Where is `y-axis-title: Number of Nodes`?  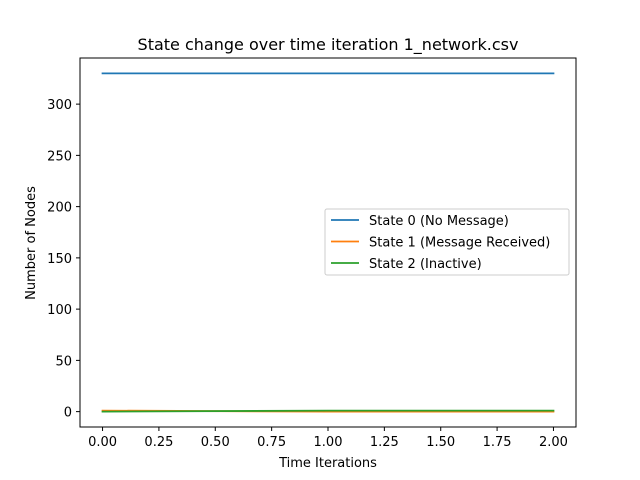 y-axis-title: Number of Nodes is located at coordinates (31, 243).